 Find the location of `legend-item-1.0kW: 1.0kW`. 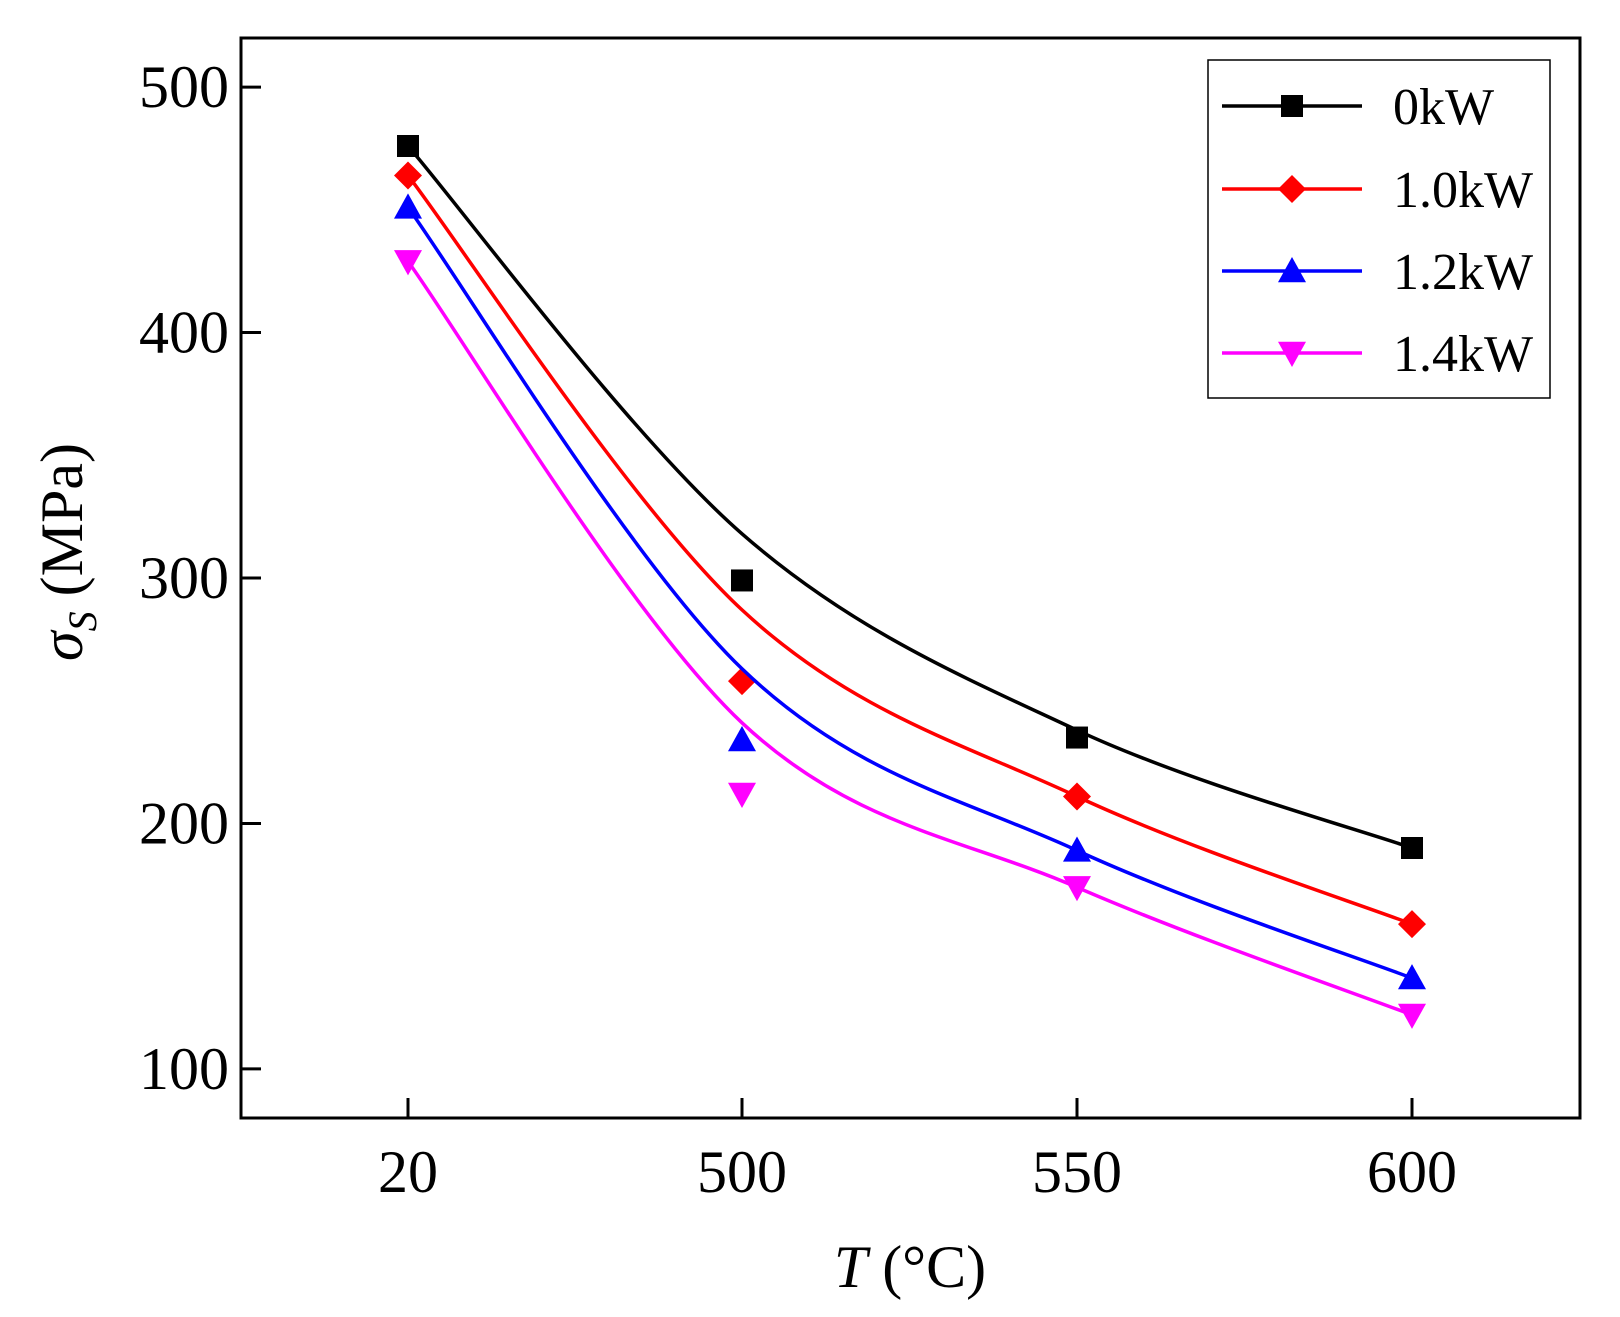

legend-item-1.0kW: 1.0kW is located at coordinates (1377, 190).